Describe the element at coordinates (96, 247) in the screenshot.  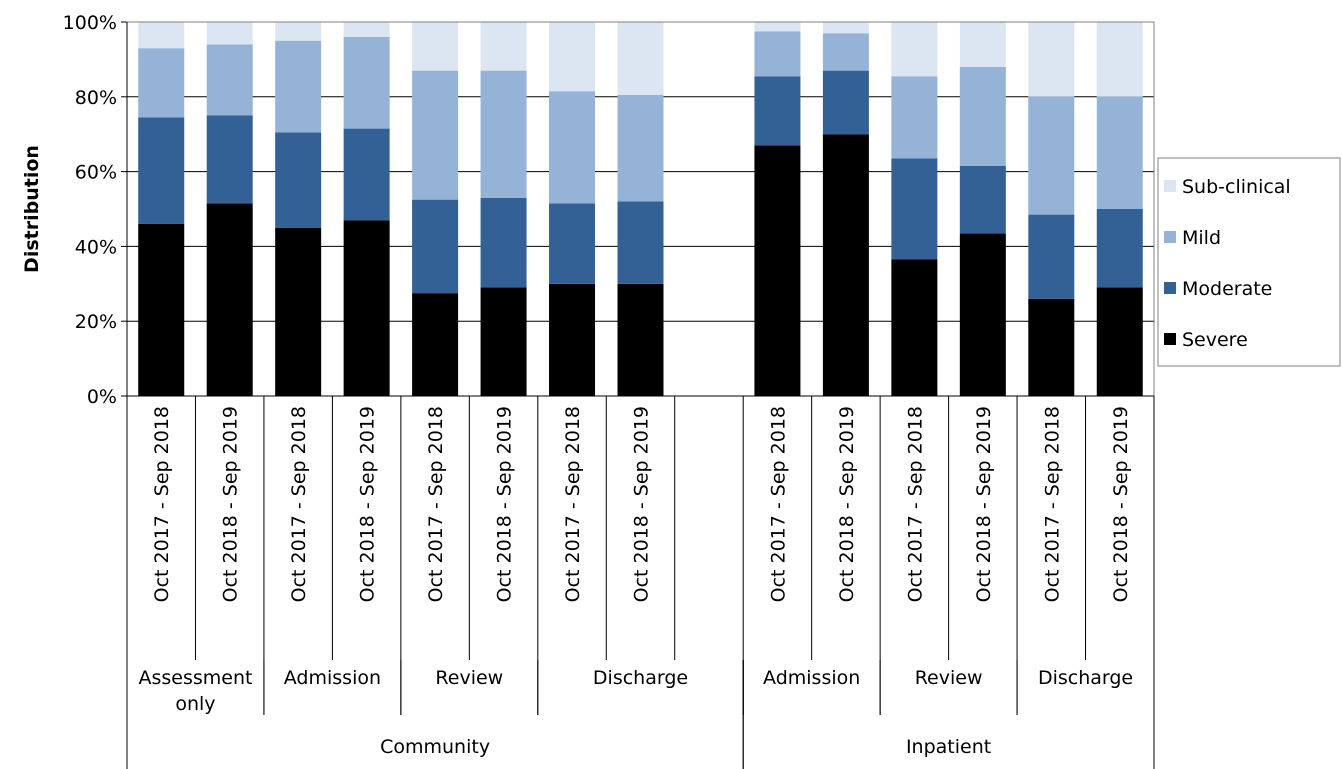
I see `y-tick-label: 40%` at that location.